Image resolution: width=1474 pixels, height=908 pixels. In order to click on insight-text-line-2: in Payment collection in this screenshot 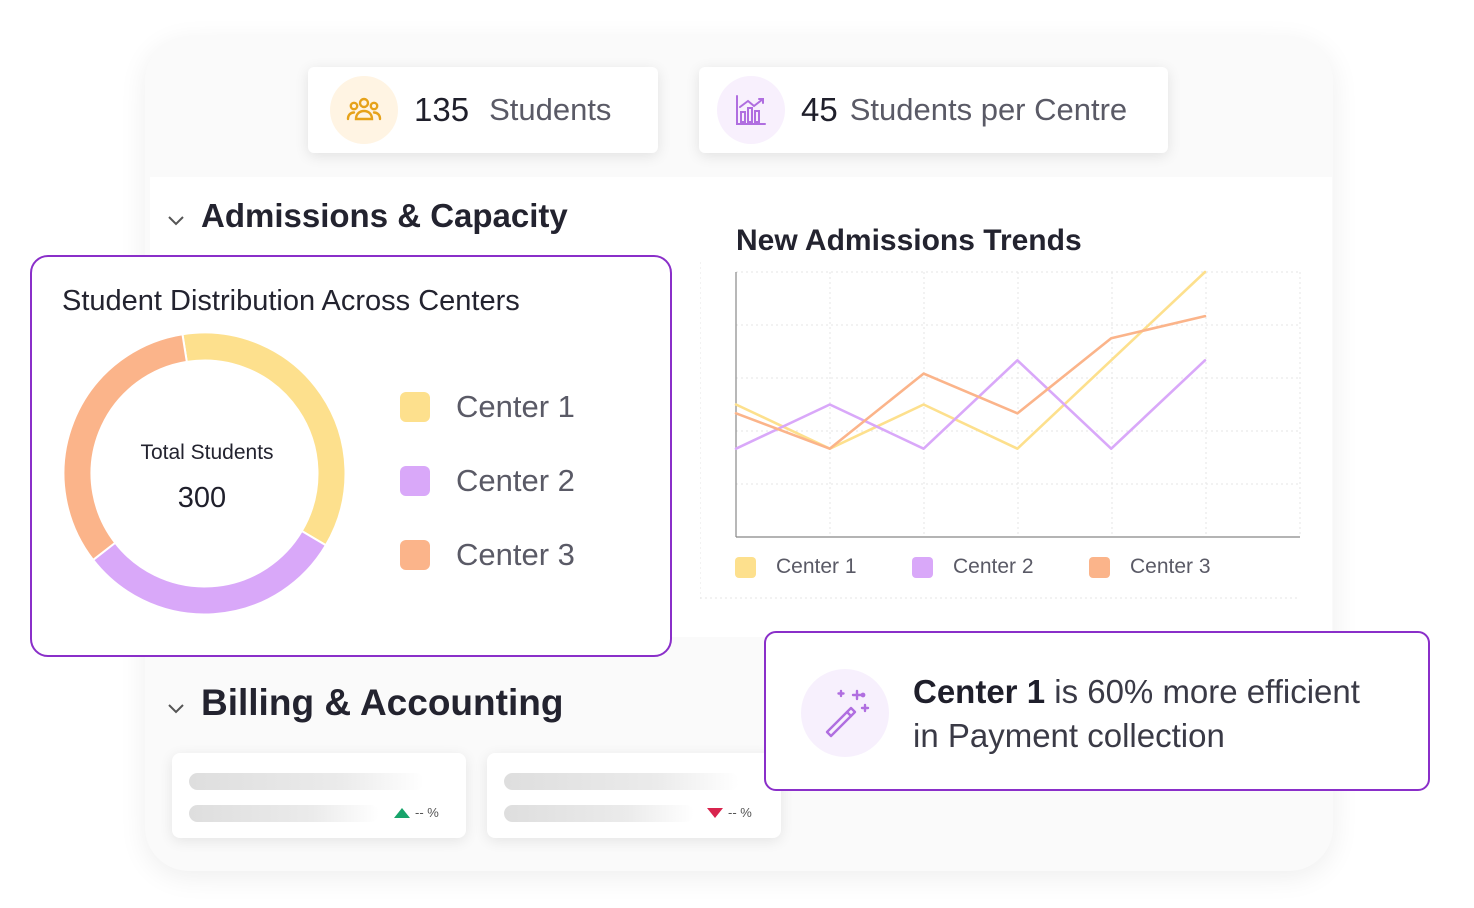, I will do `click(1069, 735)`.